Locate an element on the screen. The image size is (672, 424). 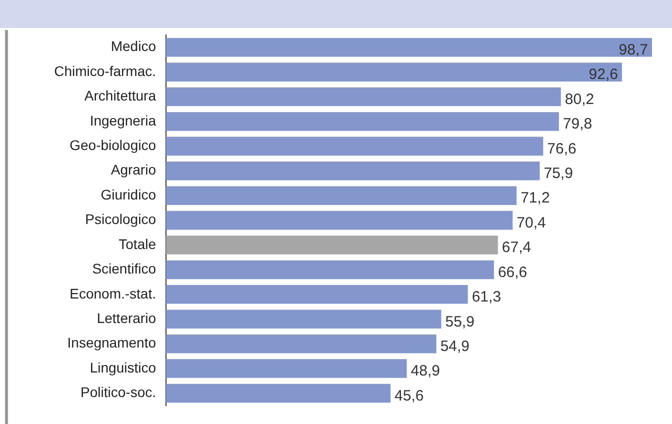
data-label: 79,8 is located at coordinates (577, 124).